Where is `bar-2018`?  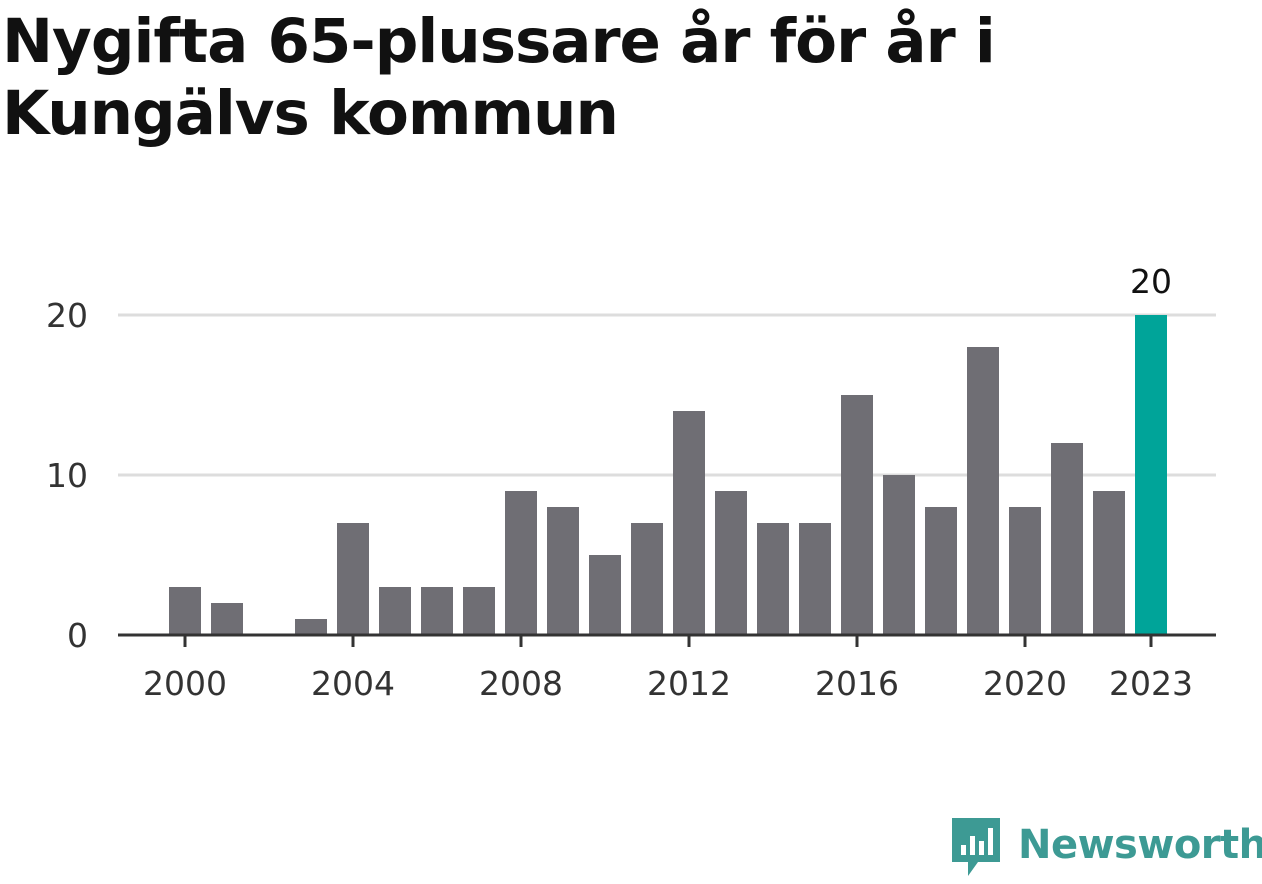 bar-2018 is located at coordinates (941, 571).